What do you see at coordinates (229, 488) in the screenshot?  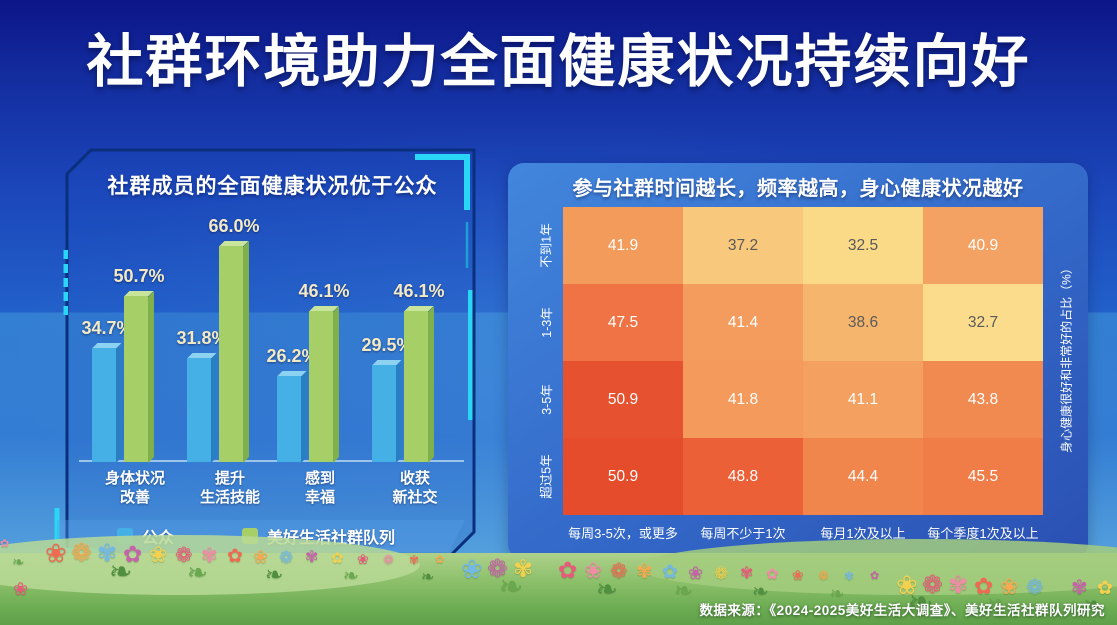 I see `bar-category-label: 提升 生活技能` at bounding box center [229, 488].